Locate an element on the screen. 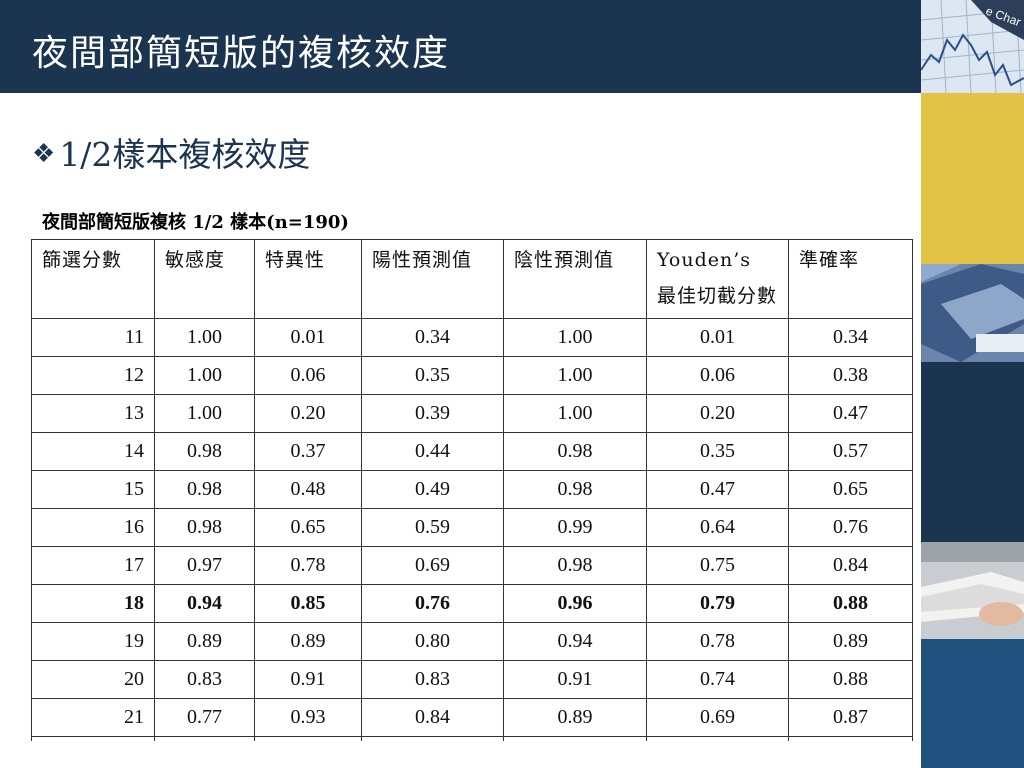  header-cell: 敏感度 is located at coordinates (204, 279).